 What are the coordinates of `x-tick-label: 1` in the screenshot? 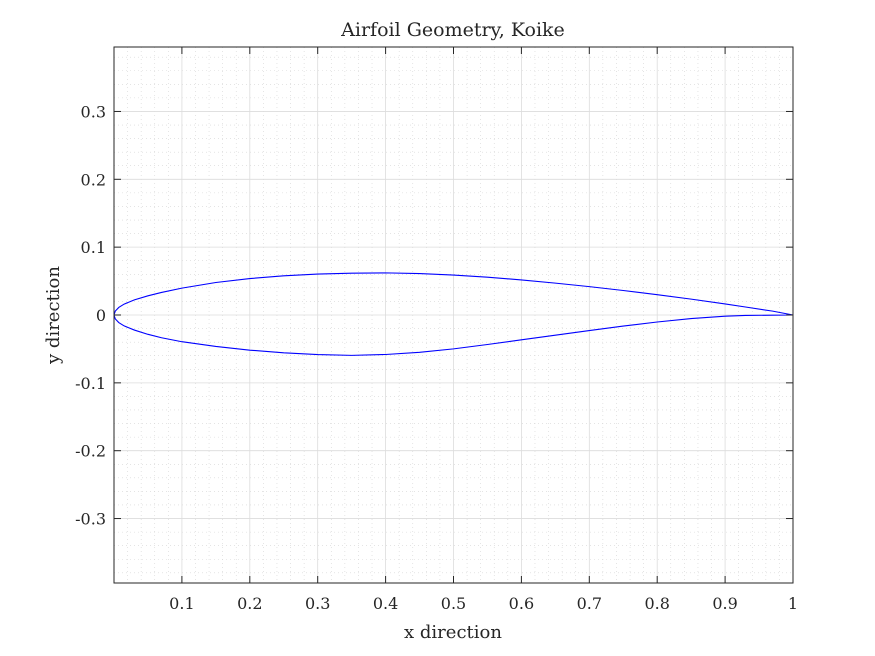 It's located at (793, 603).